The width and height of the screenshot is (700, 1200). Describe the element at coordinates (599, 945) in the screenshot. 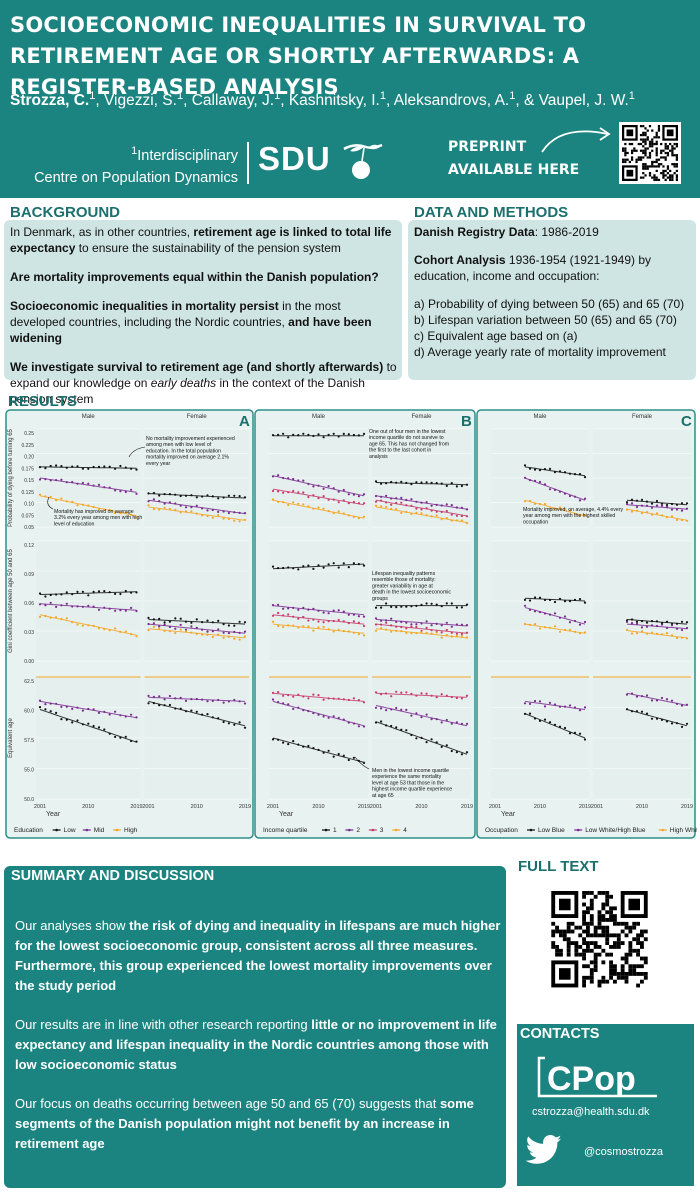

I see `full-text-qr-code` at that location.